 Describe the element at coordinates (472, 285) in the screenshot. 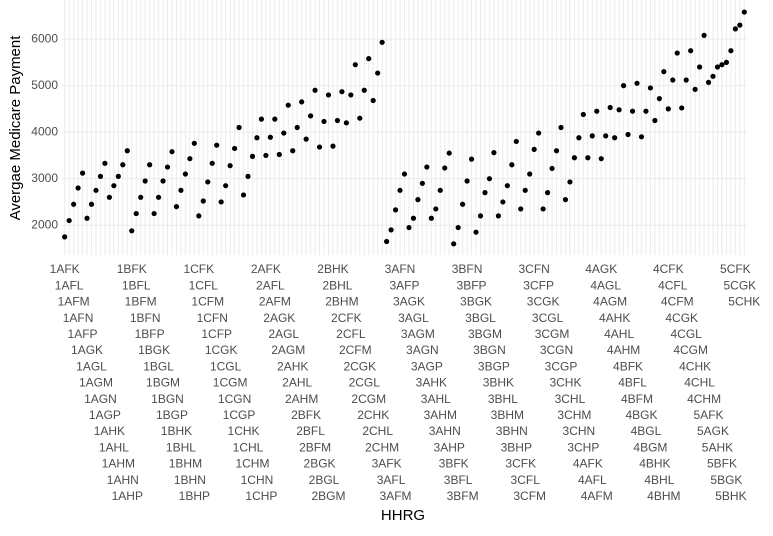

I see `x-tick-label: 3BFP` at that location.